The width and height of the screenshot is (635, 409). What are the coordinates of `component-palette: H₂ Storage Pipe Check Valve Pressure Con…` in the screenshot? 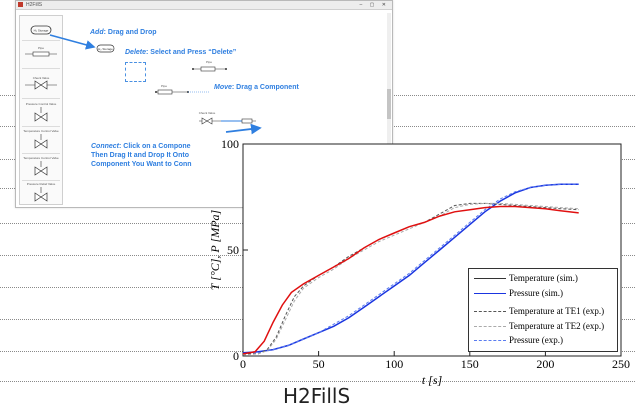 It's located at (41, 110).